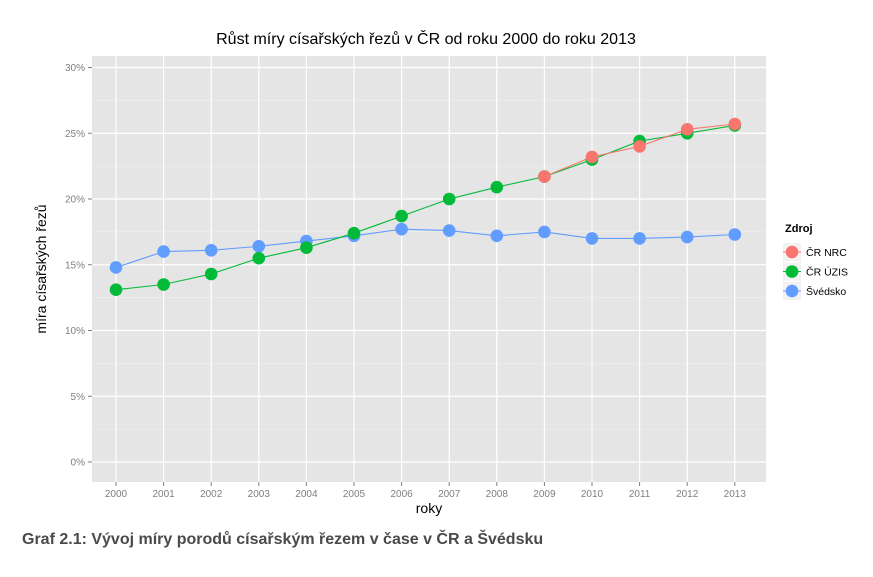 The height and width of the screenshot is (577, 873). I want to click on y-axis-ticks: 0% 5% 10% 15% 20% 25% 30%, so click(78, 266).